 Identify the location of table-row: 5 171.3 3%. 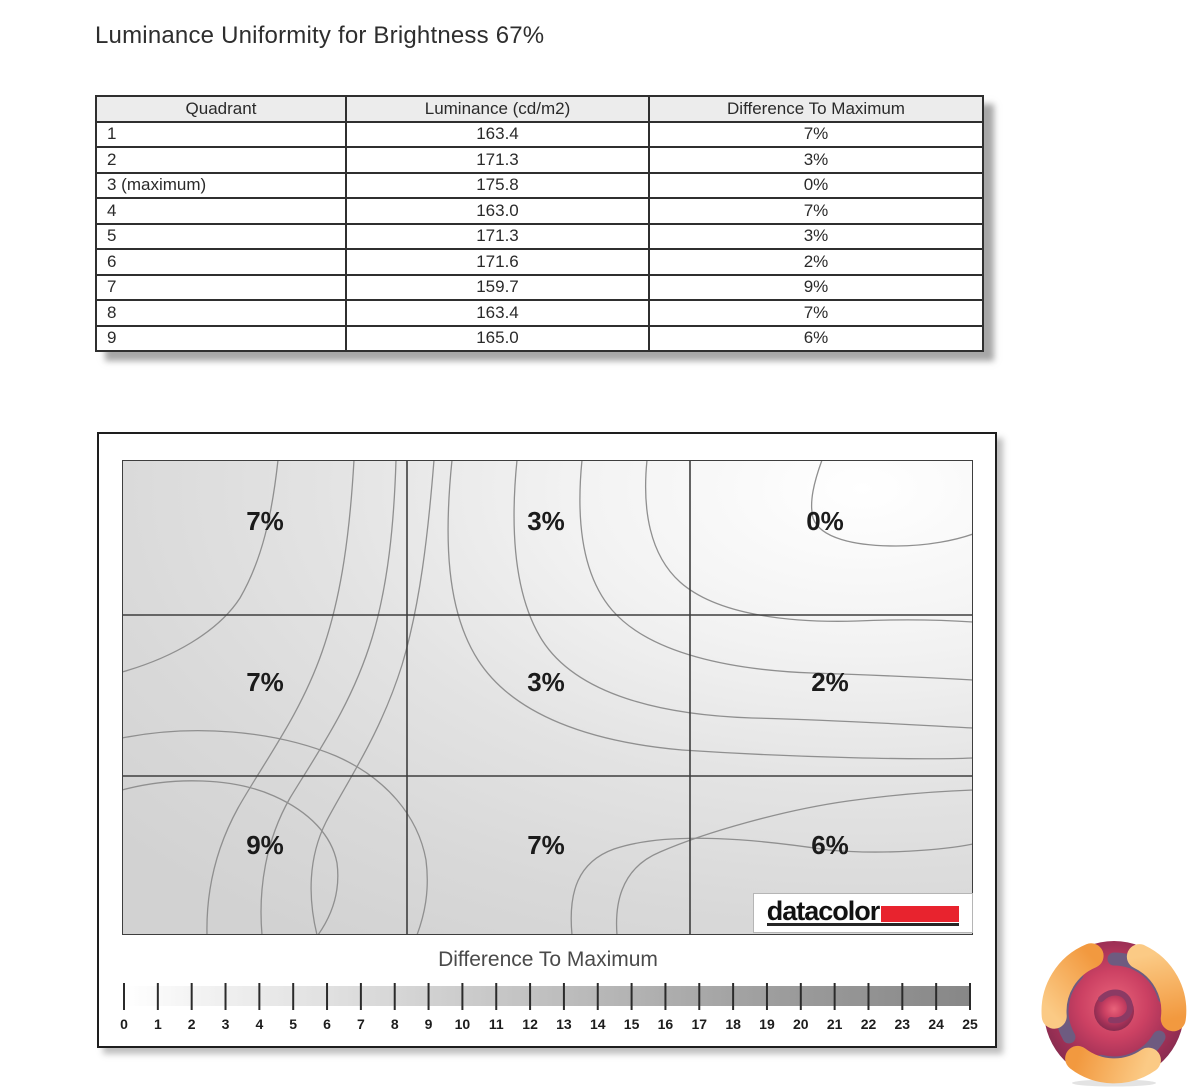
(539, 236).